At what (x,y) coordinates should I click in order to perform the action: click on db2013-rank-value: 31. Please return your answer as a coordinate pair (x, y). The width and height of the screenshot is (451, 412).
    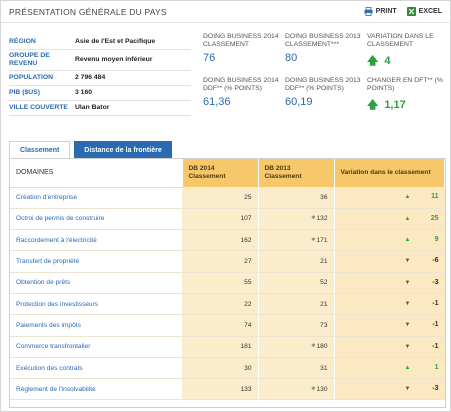
    Looking at the image, I should click on (324, 368).